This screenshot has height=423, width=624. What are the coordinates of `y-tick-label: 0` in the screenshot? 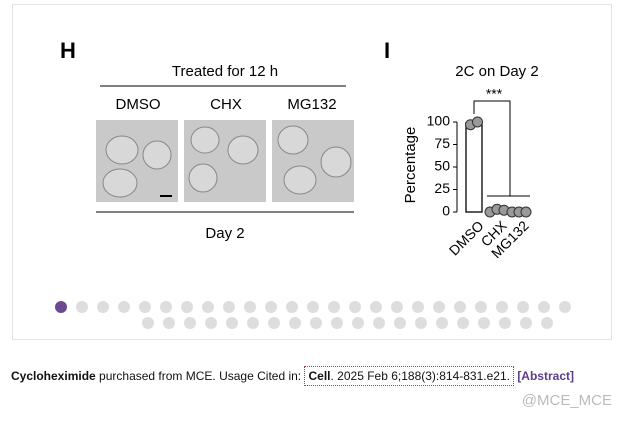 It's located at (446, 211).